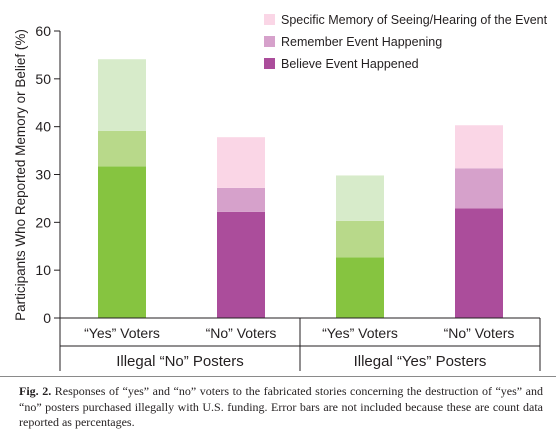 The height and width of the screenshot is (445, 556). What do you see at coordinates (47, 318) in the screenshot?
I see `y-tick-label-0: 0` at bounding box center [47, 318].